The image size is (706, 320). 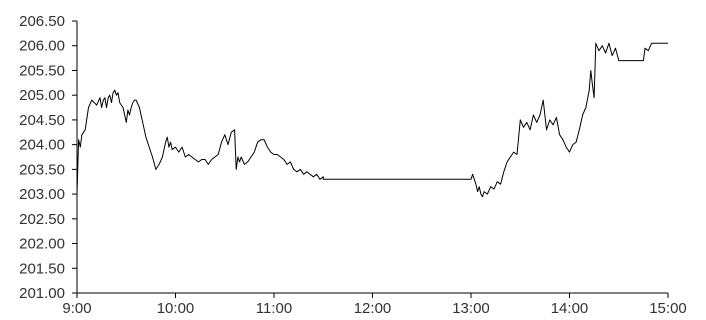 What do you see at coordinates (42, 21) in the screenshot?
I see `y-tick-label: 206.50` at bounding box center [42, 21].